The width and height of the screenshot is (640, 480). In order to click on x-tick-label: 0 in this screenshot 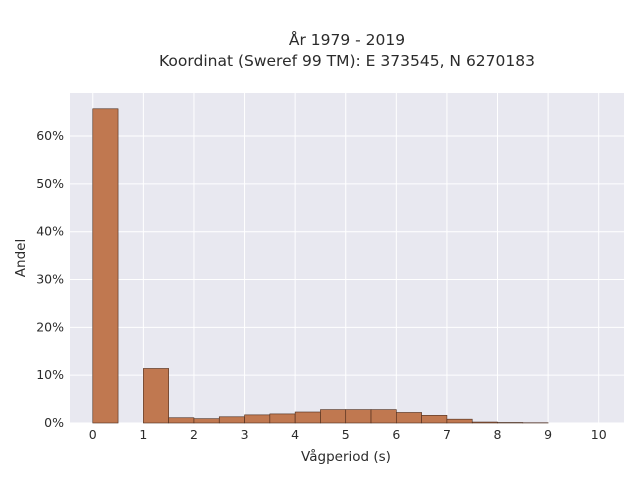, I will do `click(93, 434)`.